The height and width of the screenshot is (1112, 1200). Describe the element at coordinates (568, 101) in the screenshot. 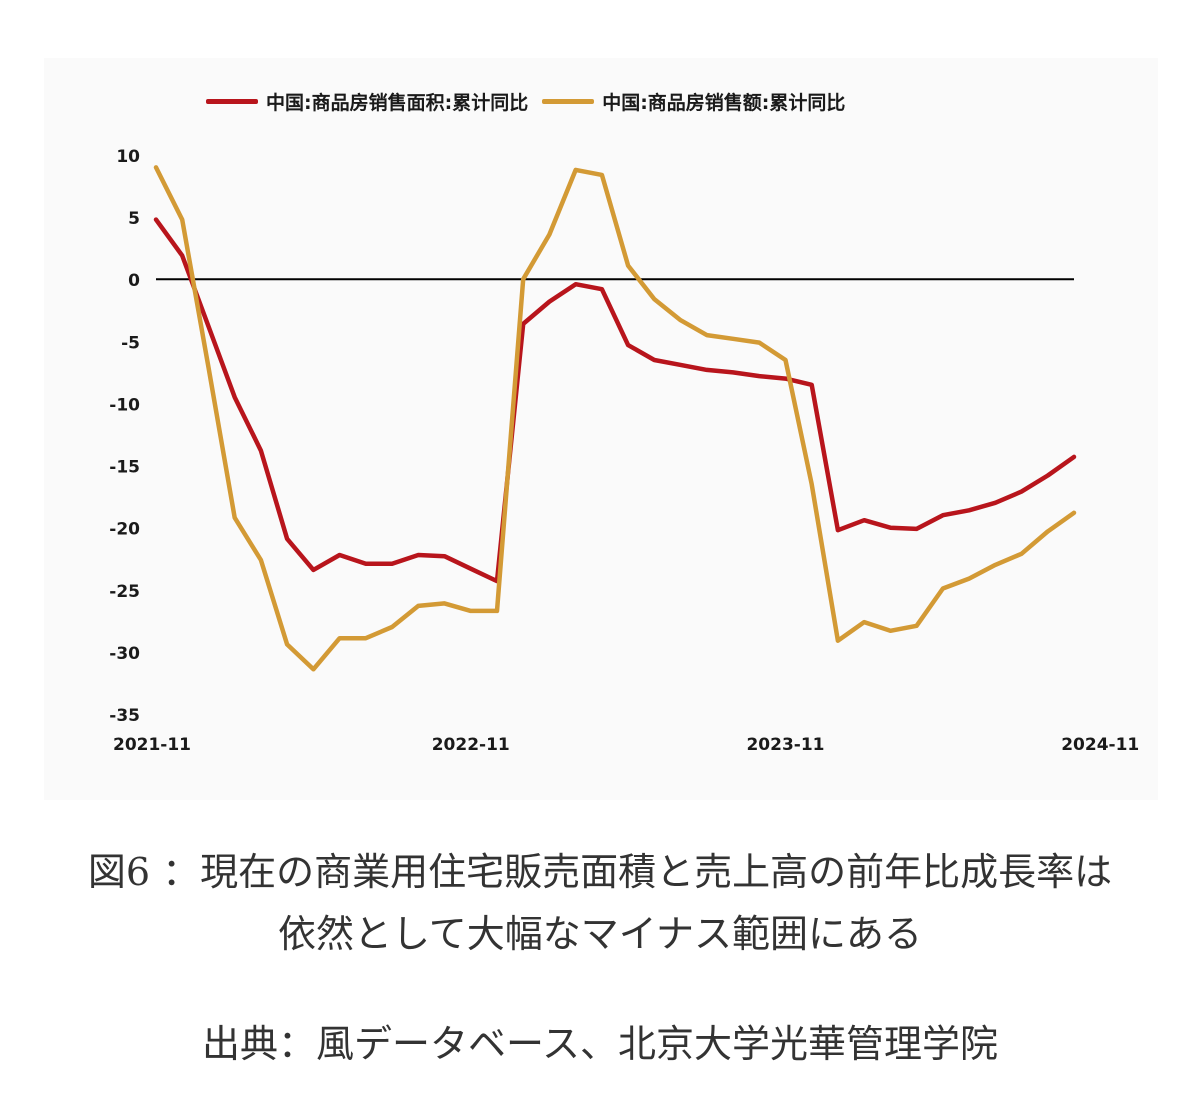

I see `legend-swatch-amount` at that location.